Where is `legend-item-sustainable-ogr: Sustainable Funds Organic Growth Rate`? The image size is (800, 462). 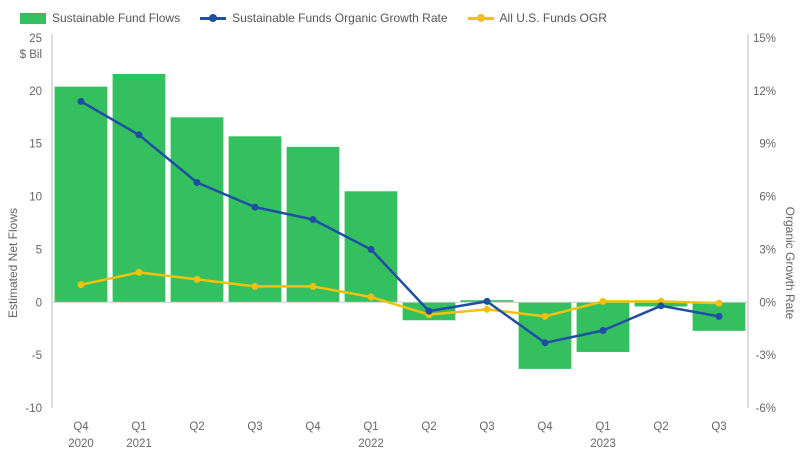
legend-item-sustainable-ogr: Sustainable Funds Organic Growth Rate is located at coordinates (324, 18).